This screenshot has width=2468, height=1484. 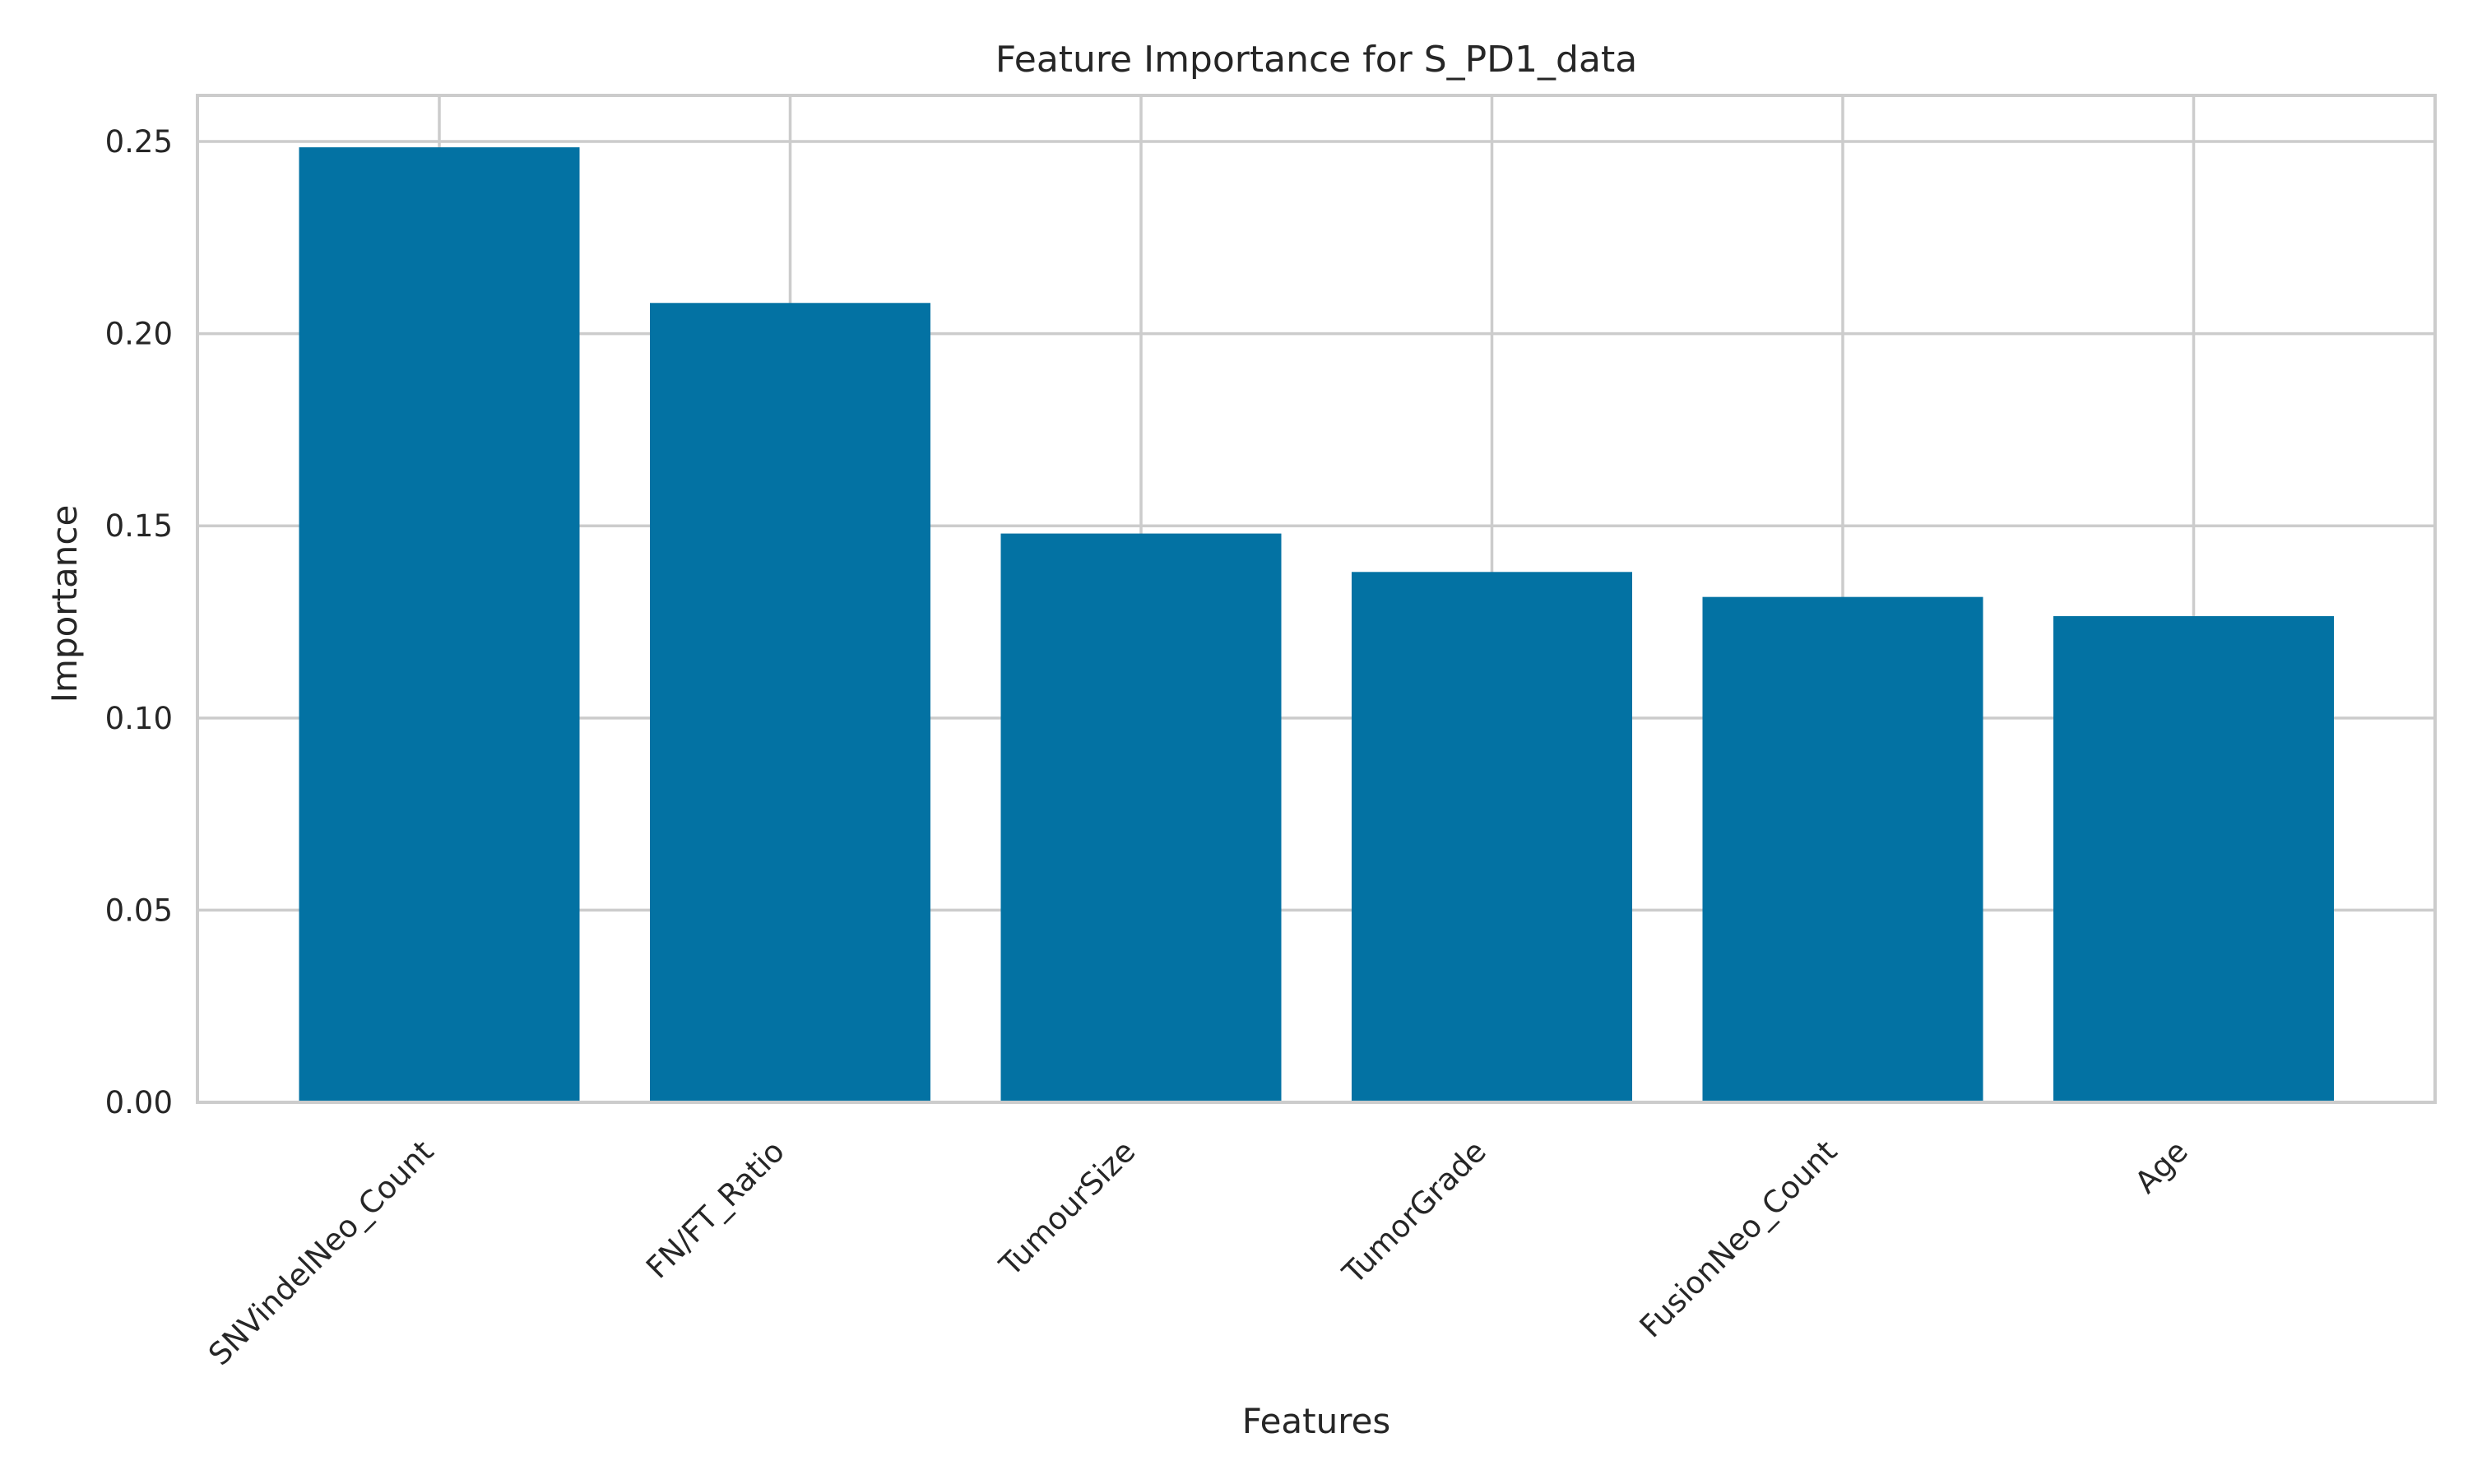 What do you see at coordinates (139, 334) in the screenshot?
I see `y-tick-label: 0.20` at bounding box center [139, 334].